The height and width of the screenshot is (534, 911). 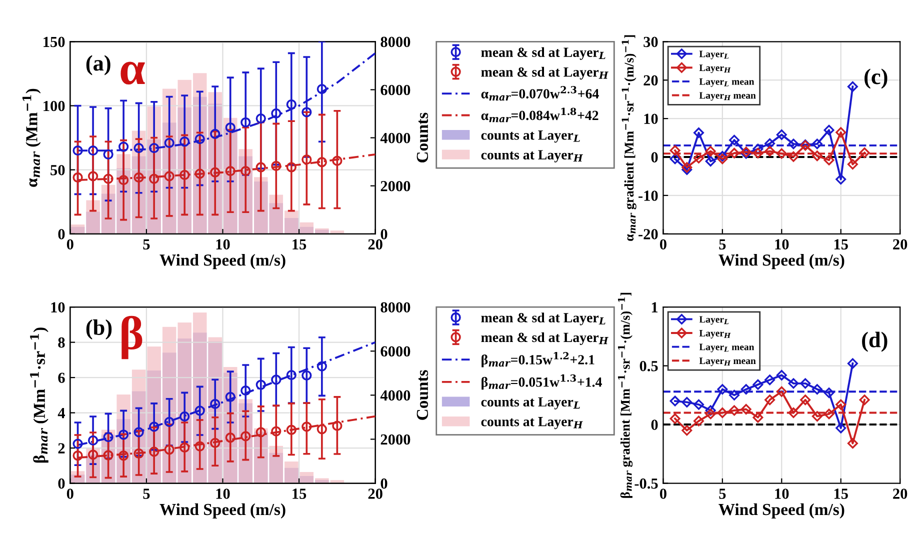 What do you see at coordinates (646, 483) in the screenshot?
I see `y-tick-label: -0.5` at bounding box center [646, 483].